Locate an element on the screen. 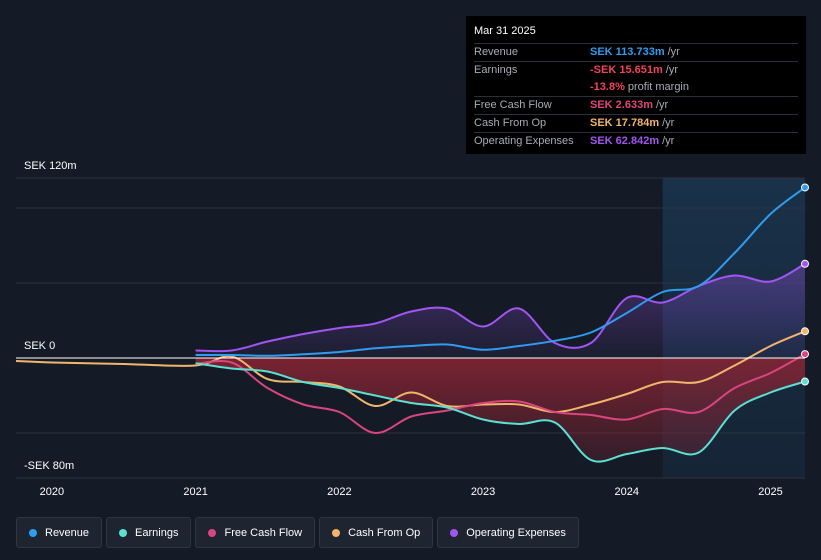 The width and height of the screenshot is (821, 560). tooltip-row: Operating Expenses SEK 62.842m/yr is located at coordinates (636, 141).